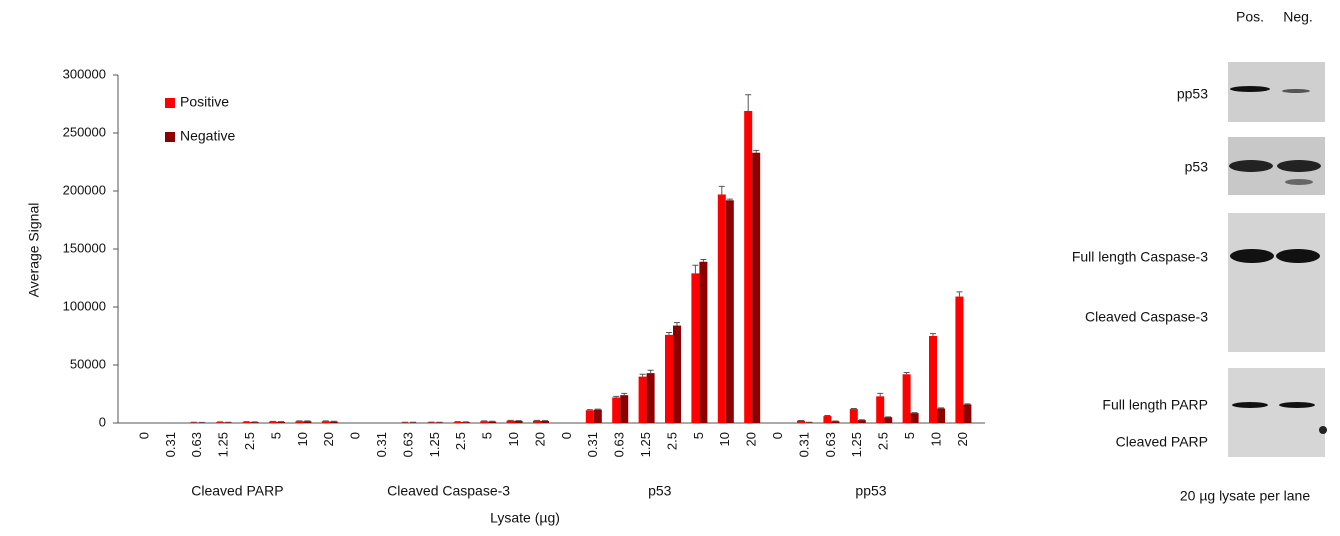  I want to click on blot-label: Full length PARP, so click(1155, 405).